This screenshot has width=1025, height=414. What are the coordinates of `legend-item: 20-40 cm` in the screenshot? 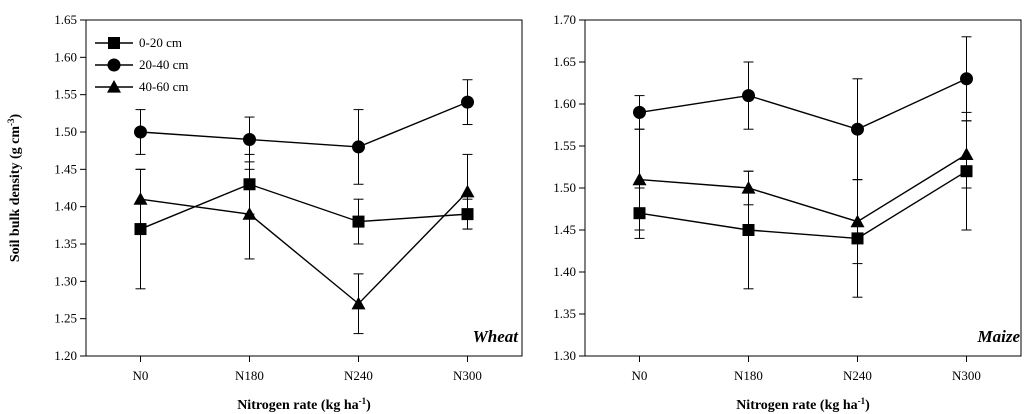 It's located at (141, 64).